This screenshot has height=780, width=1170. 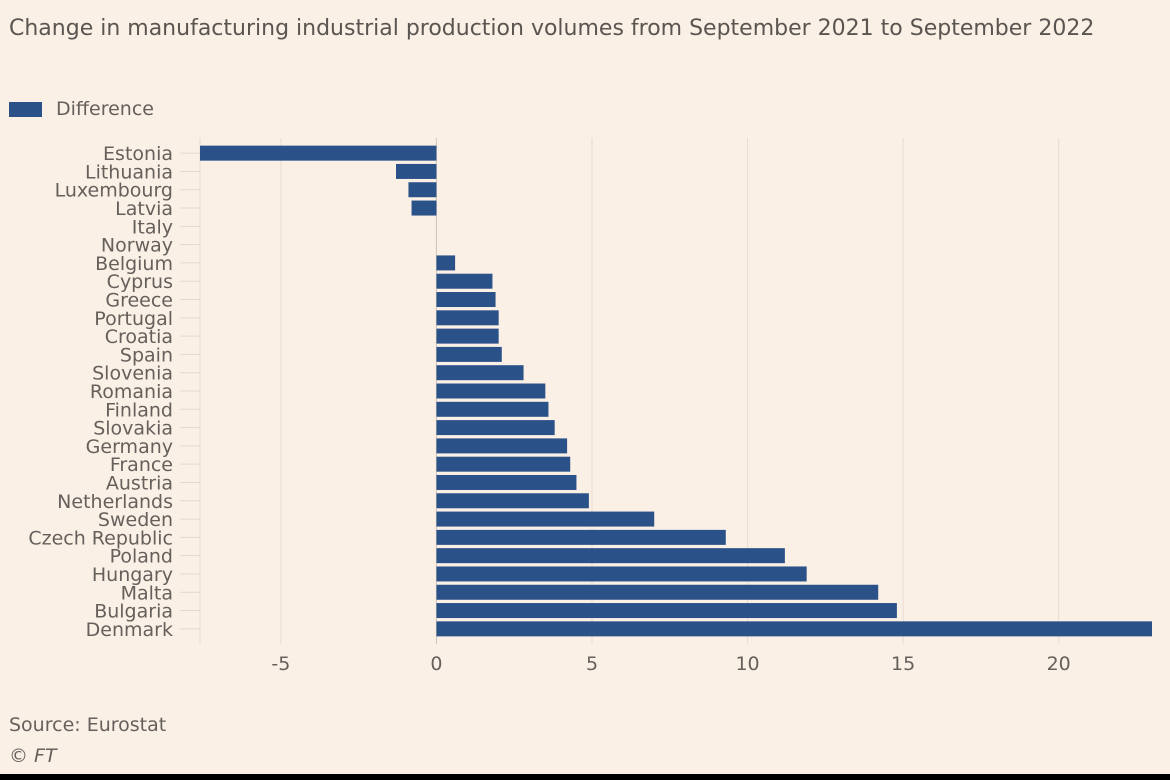 I want to click on category-label: Finland, so click(x=139, y=410).